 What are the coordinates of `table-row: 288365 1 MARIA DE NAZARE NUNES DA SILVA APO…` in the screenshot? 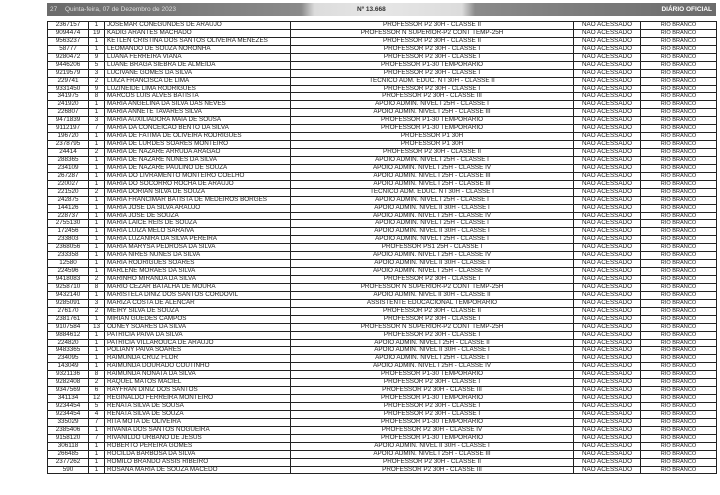 It's located at (382, 160).